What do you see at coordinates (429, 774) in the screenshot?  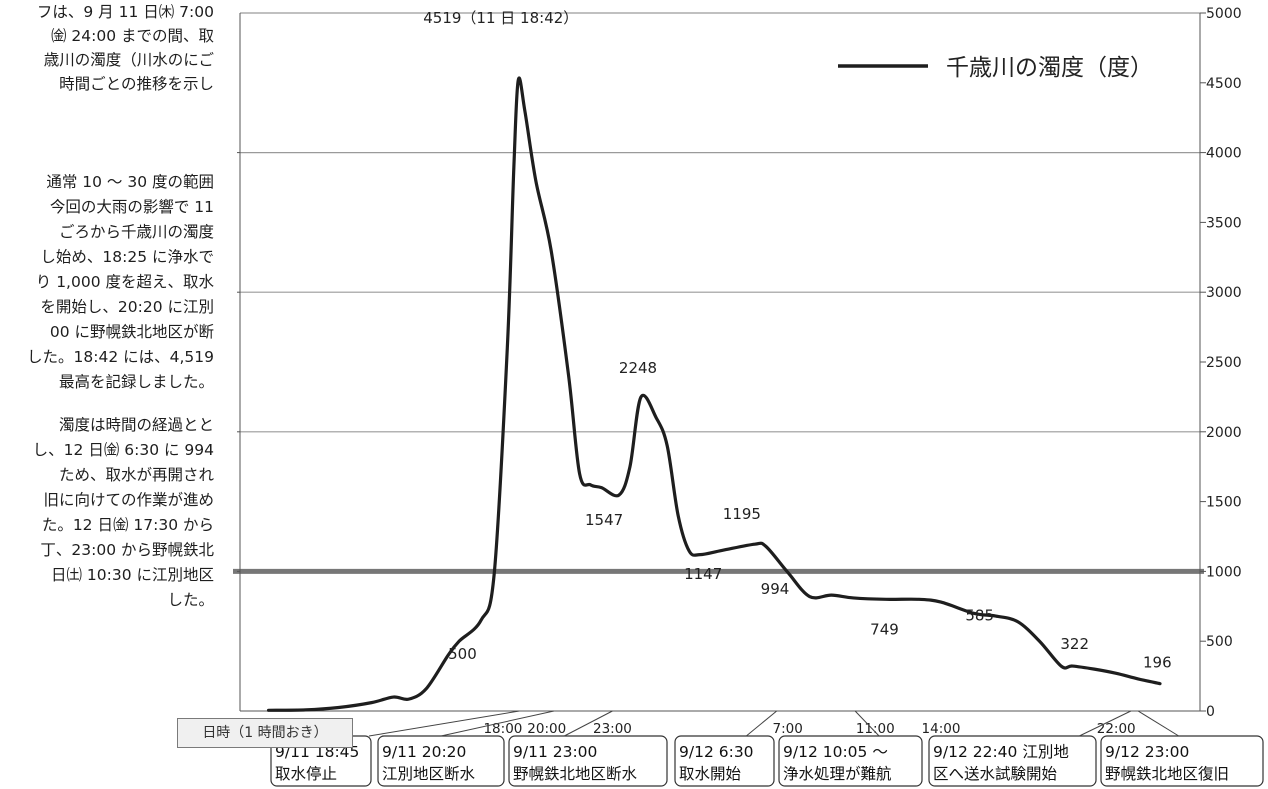 I see `event-description: 江別地区断水` at bounding box center [429, 774].